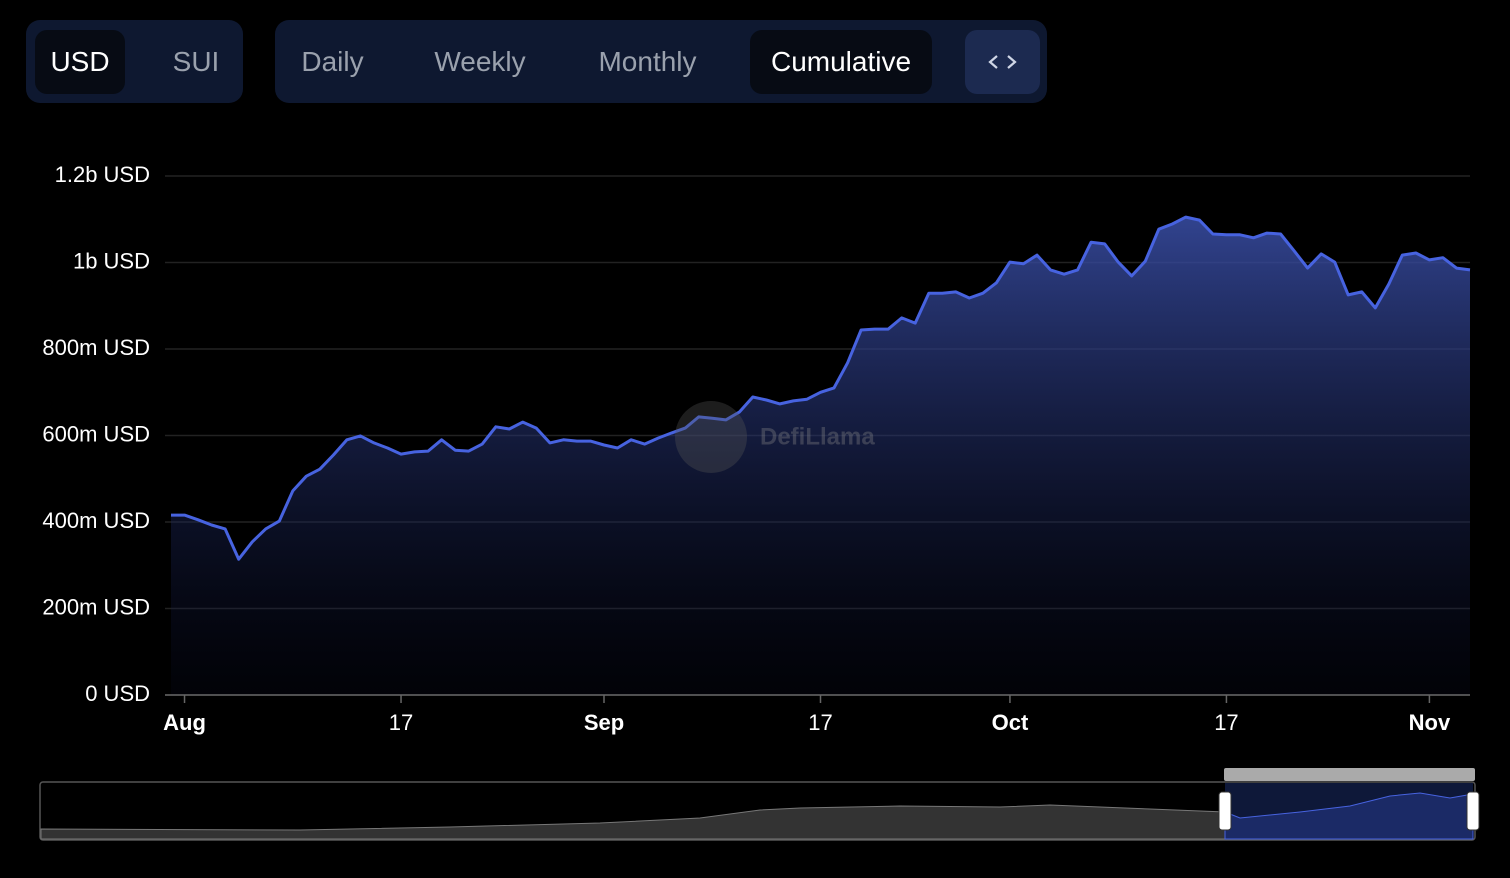 The height and width of the screenshot is (878, 1510). What do you see at coordinates (841, 62) in the screenshot?
I see `tab-cumulative: Cumulative` at bounding box center [841, 62].